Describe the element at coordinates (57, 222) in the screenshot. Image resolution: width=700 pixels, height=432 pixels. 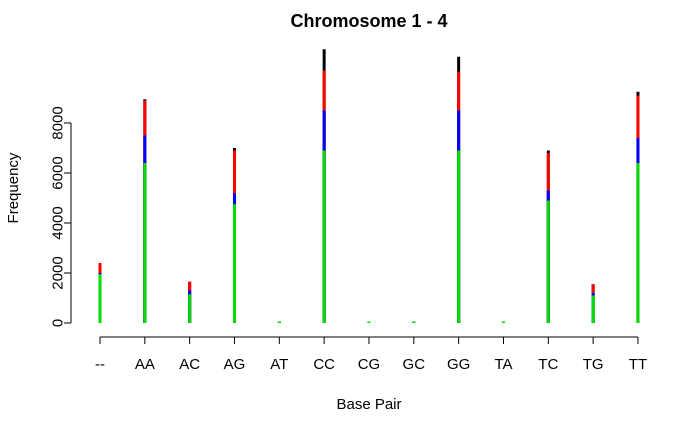
I see `y-tick-label-2: 4000` at that location.